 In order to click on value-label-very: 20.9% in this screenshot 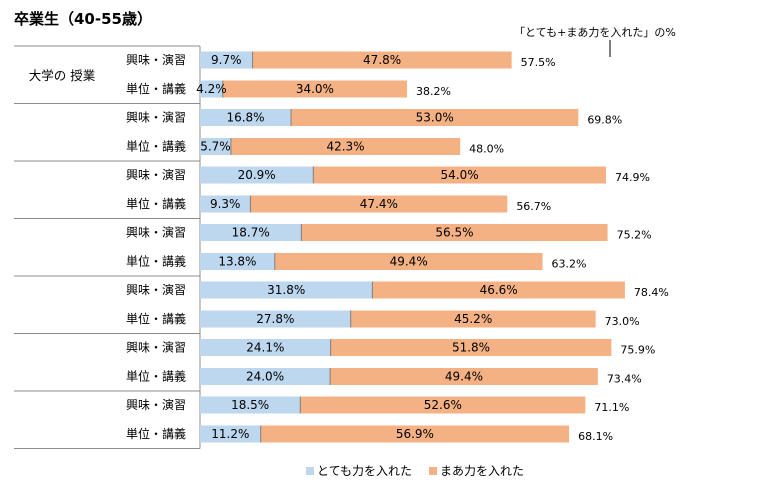, I will do `click(257, 175)`.